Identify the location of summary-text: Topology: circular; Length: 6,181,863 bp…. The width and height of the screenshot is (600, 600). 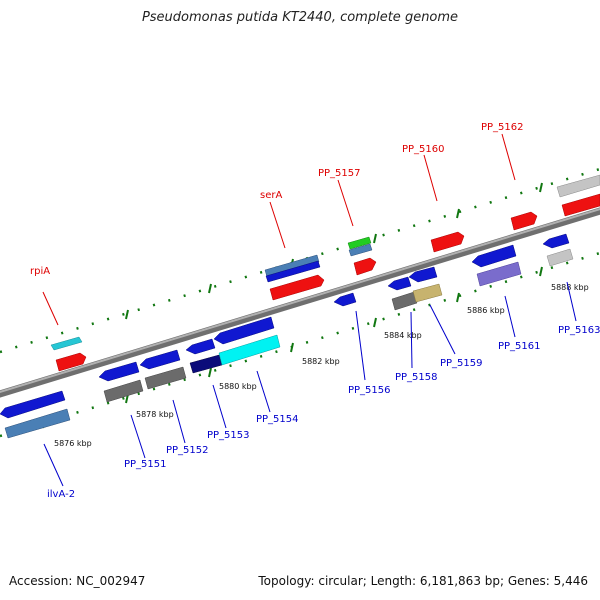
(423, 581).